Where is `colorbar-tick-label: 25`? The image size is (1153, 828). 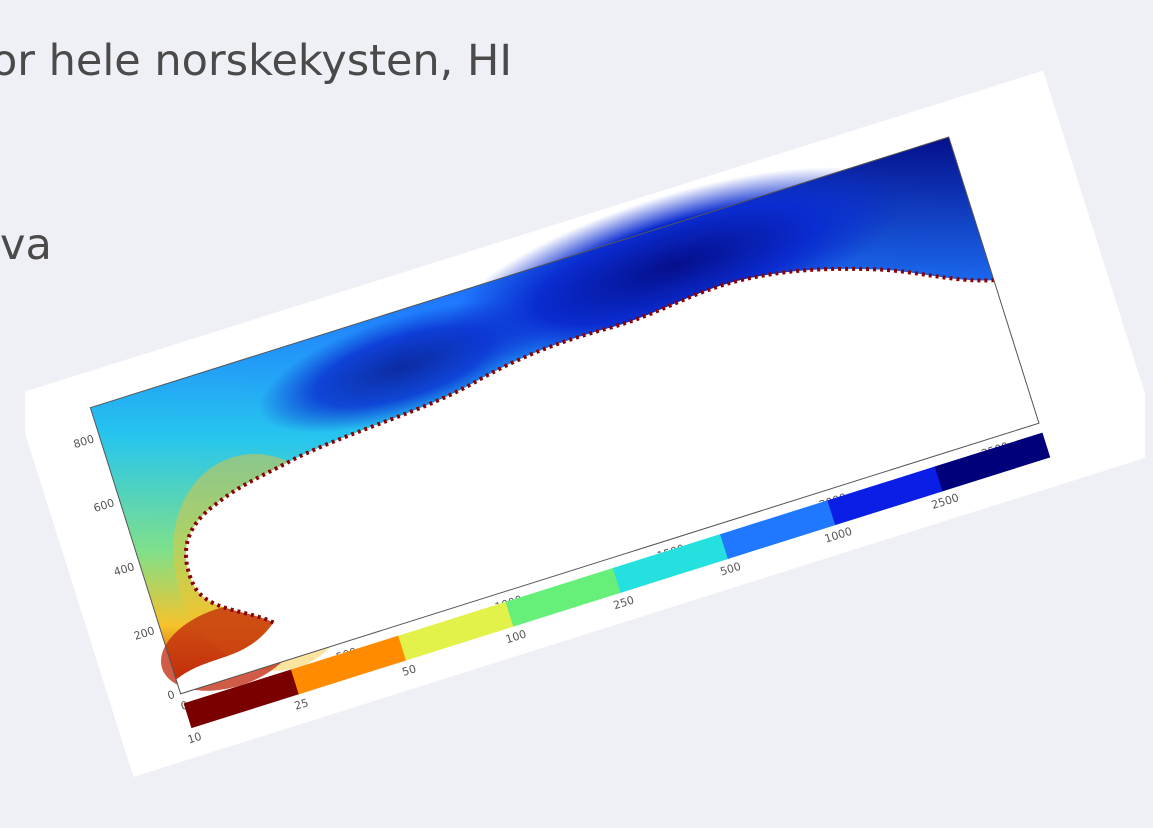 colorbar-tick-label: 25 is located at coordinates (301, 704).